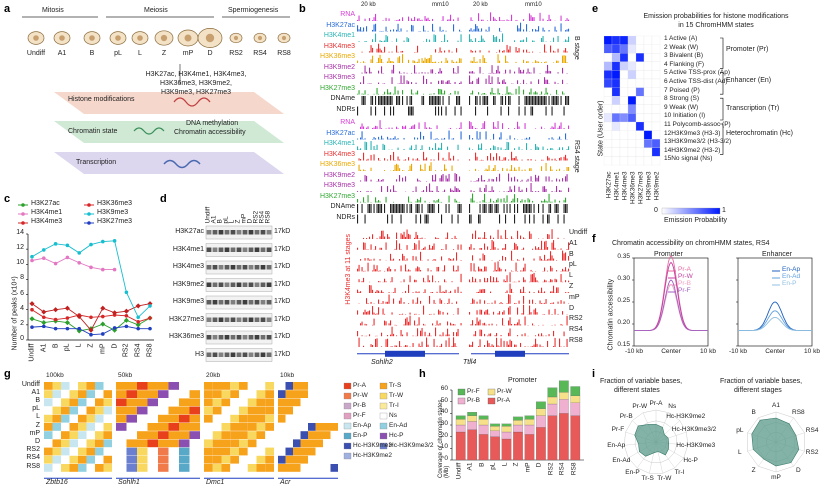  I want to click on b-top-DNAme-bar, so click(397, 100).